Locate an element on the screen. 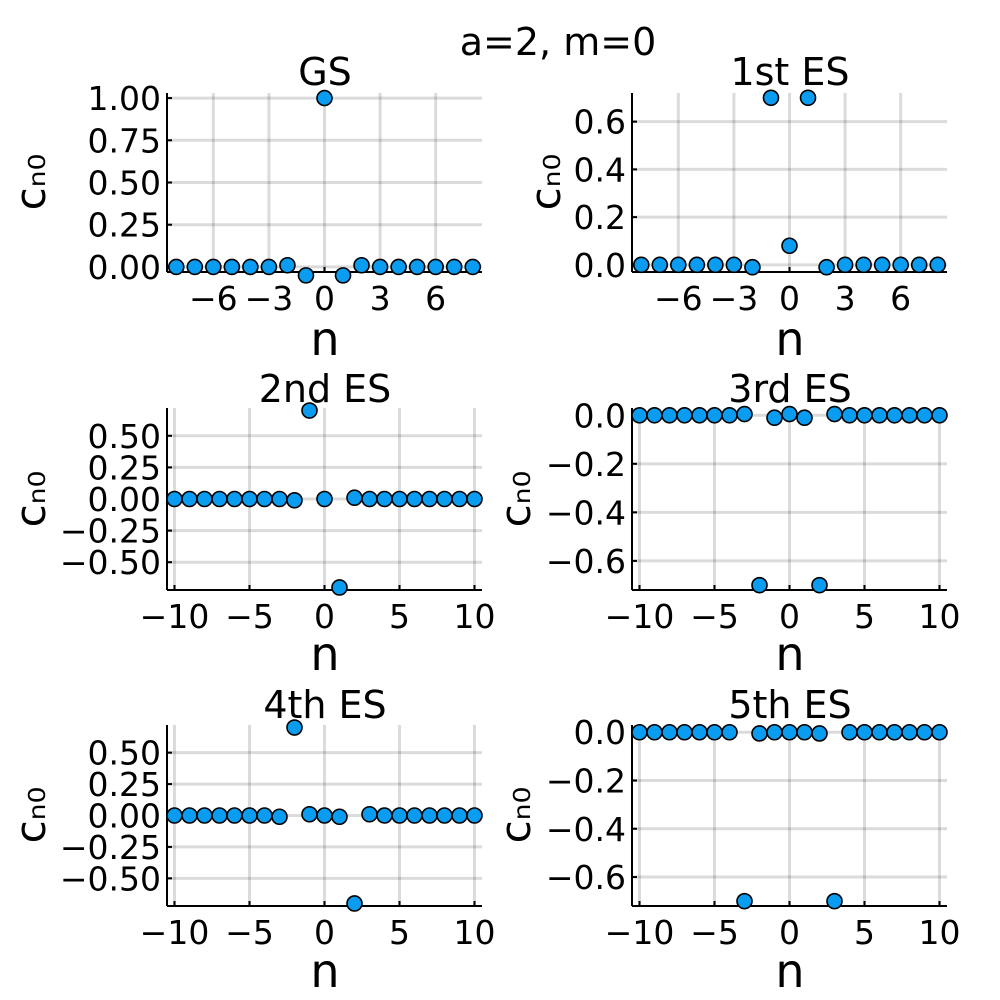  y-tick-label: 0.75 is located at coordinates (124, 140).